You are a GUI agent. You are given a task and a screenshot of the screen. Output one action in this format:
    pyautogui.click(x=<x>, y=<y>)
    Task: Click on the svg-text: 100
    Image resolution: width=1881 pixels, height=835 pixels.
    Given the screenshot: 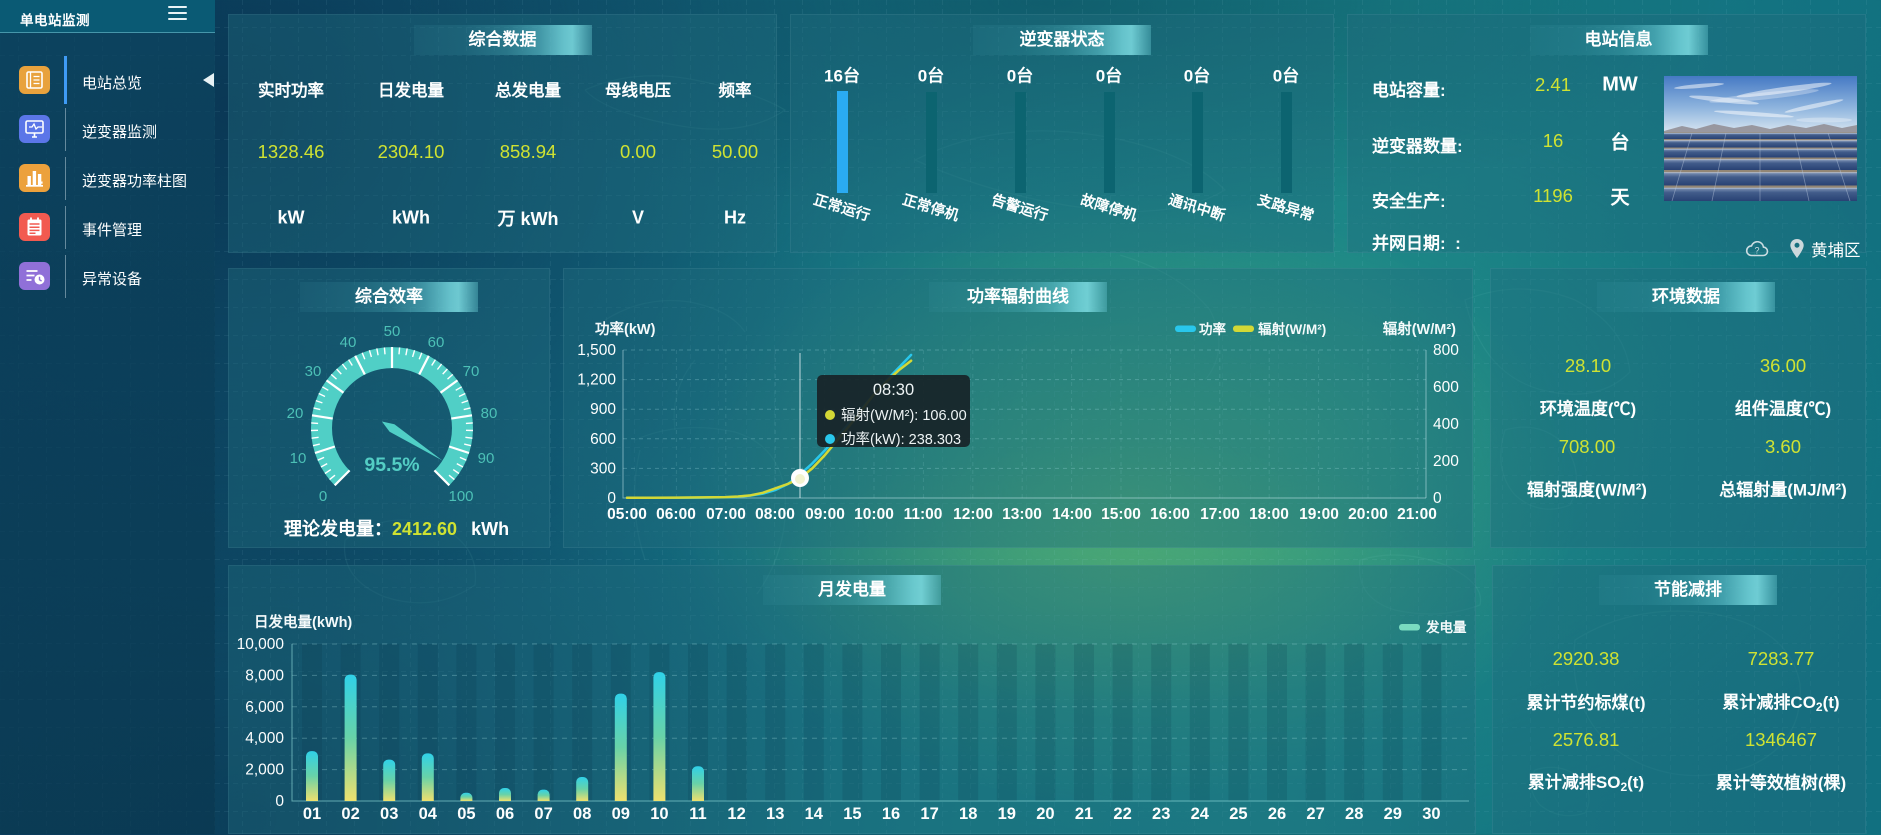 What is the action you would take?
    pyautogui.click(x=460, y=496)
    